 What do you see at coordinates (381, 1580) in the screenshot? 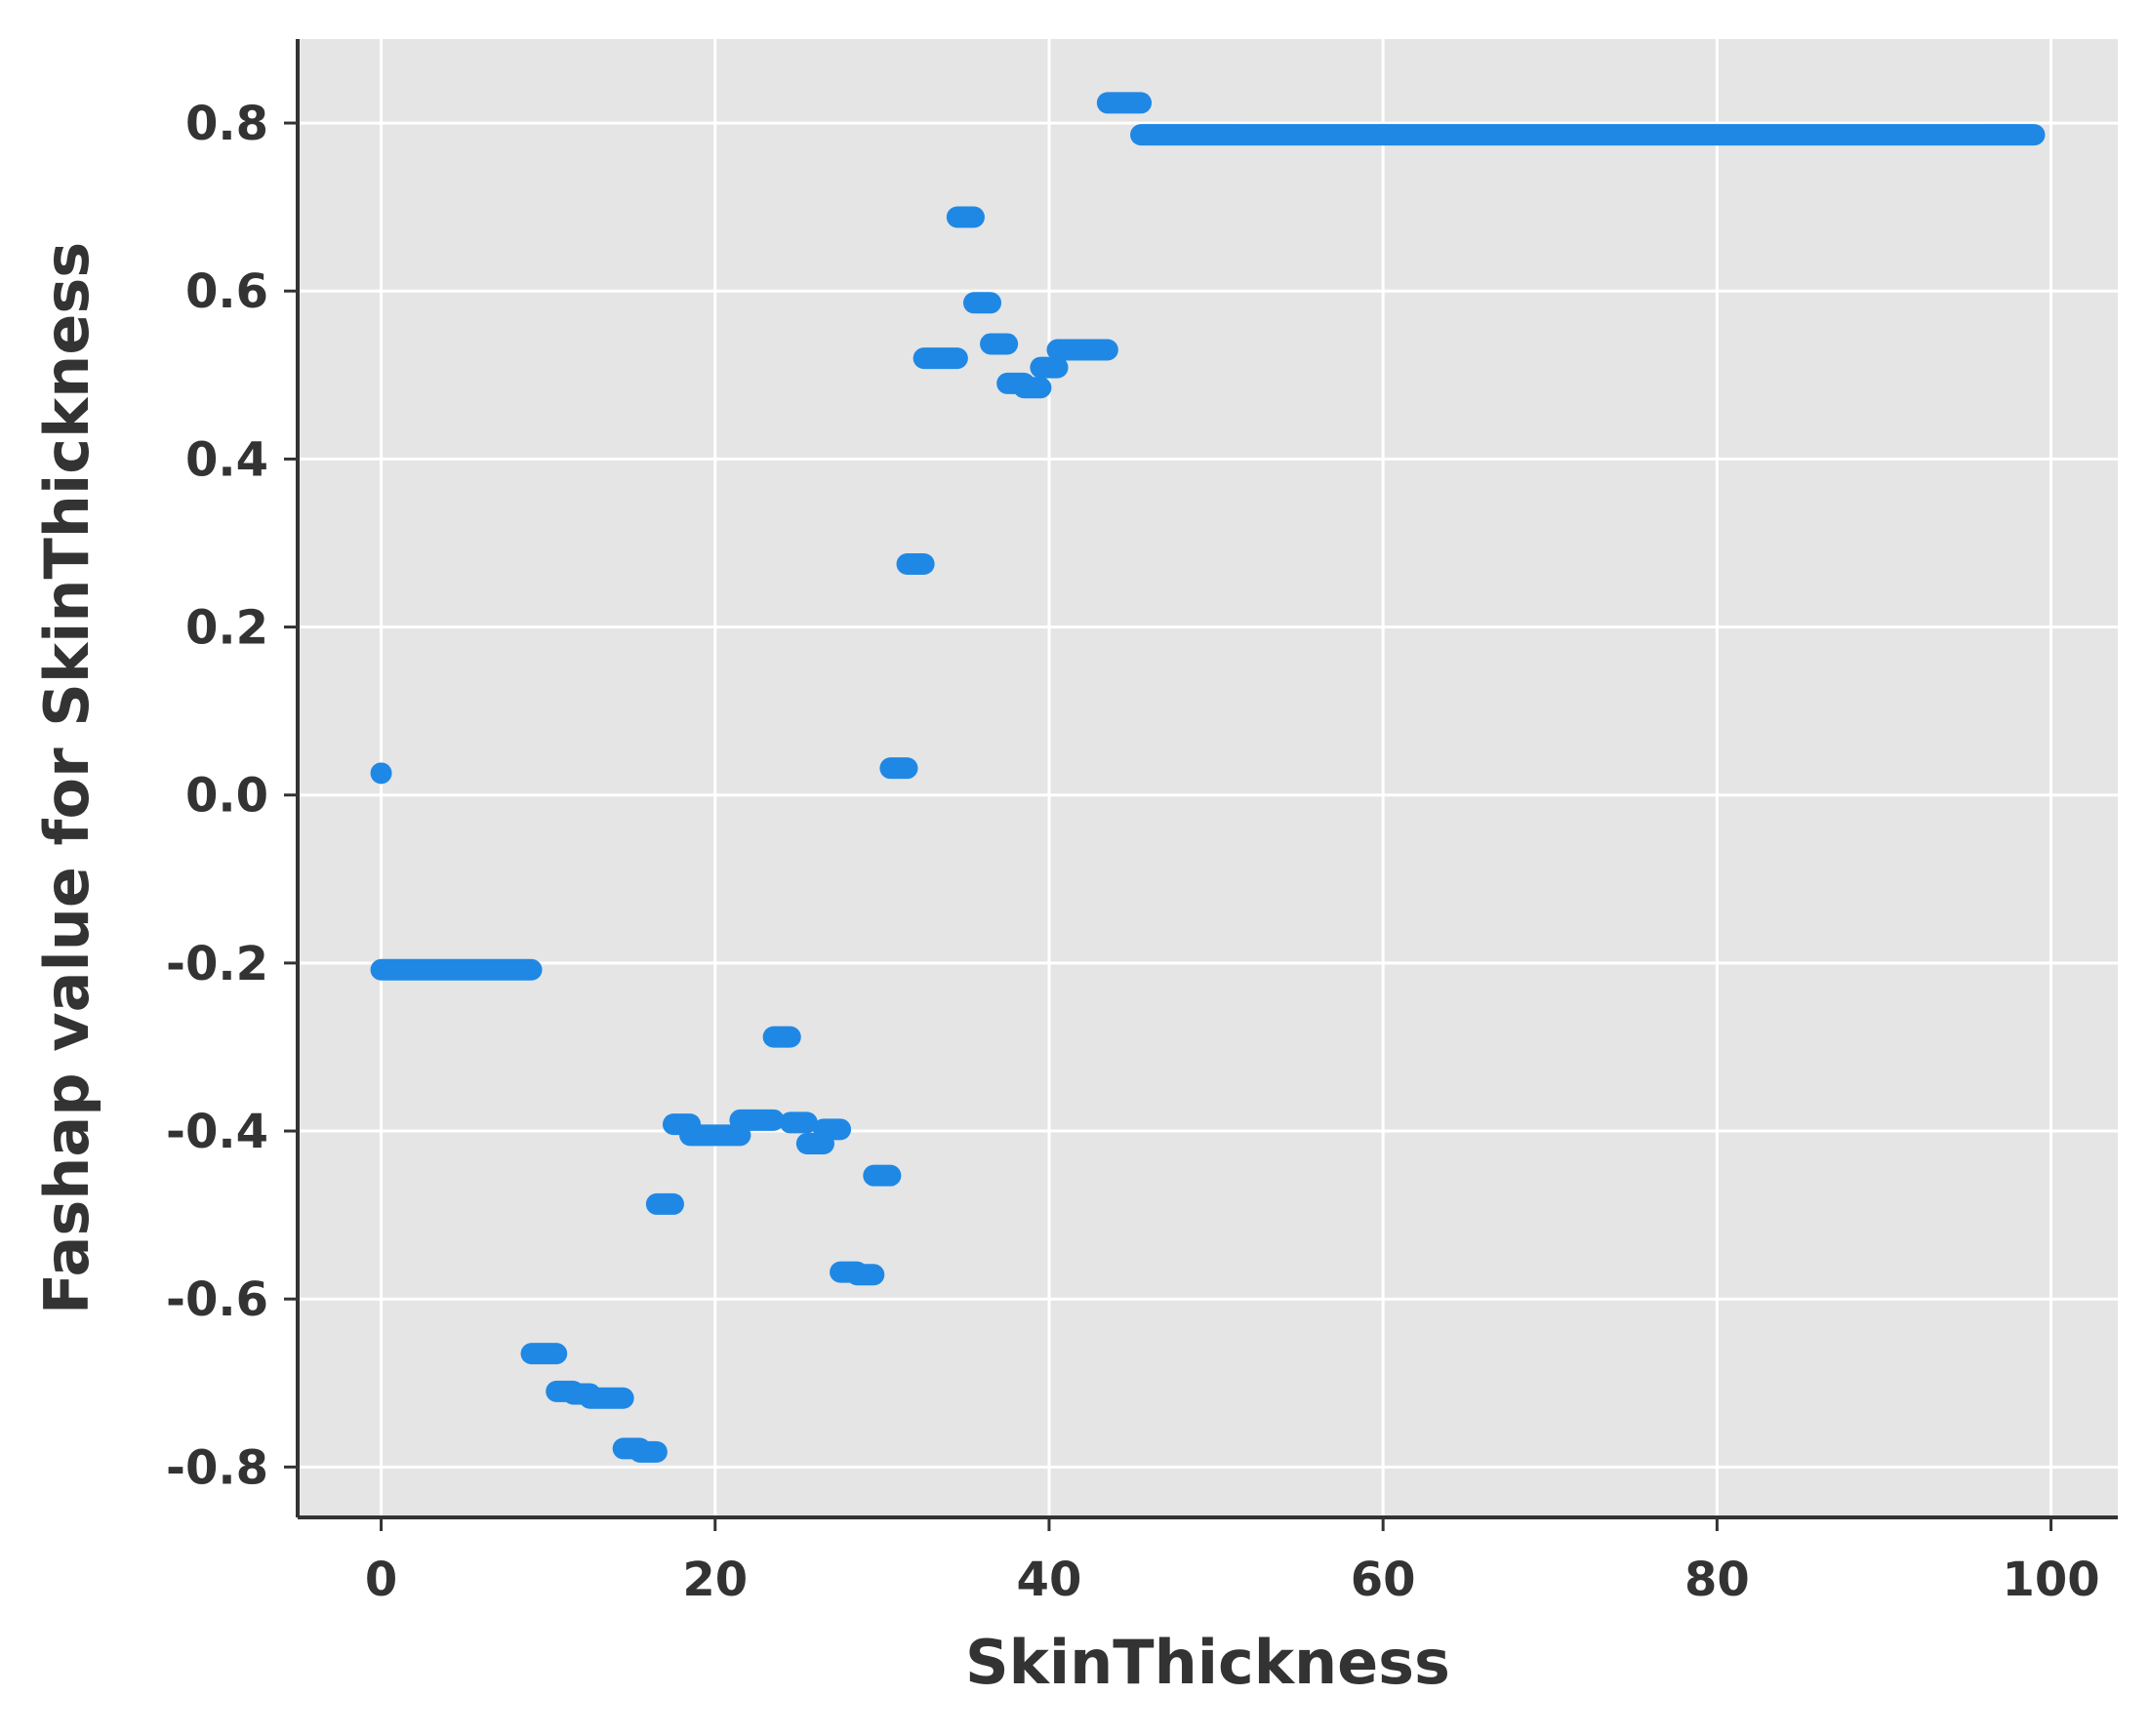
I see `x-tick-label: 0` at bounding box center [381, 1580].